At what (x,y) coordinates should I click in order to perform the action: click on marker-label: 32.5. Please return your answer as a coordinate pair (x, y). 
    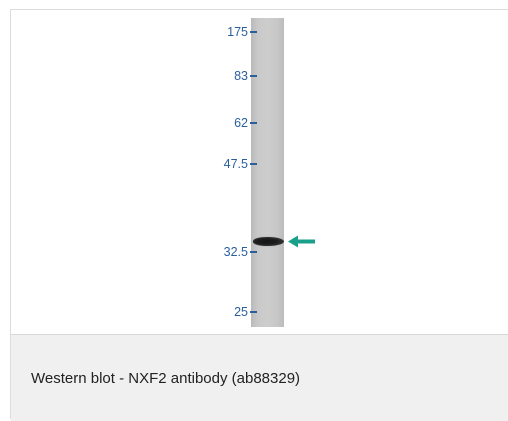
    Looking at the image, I should click on (235, 252).